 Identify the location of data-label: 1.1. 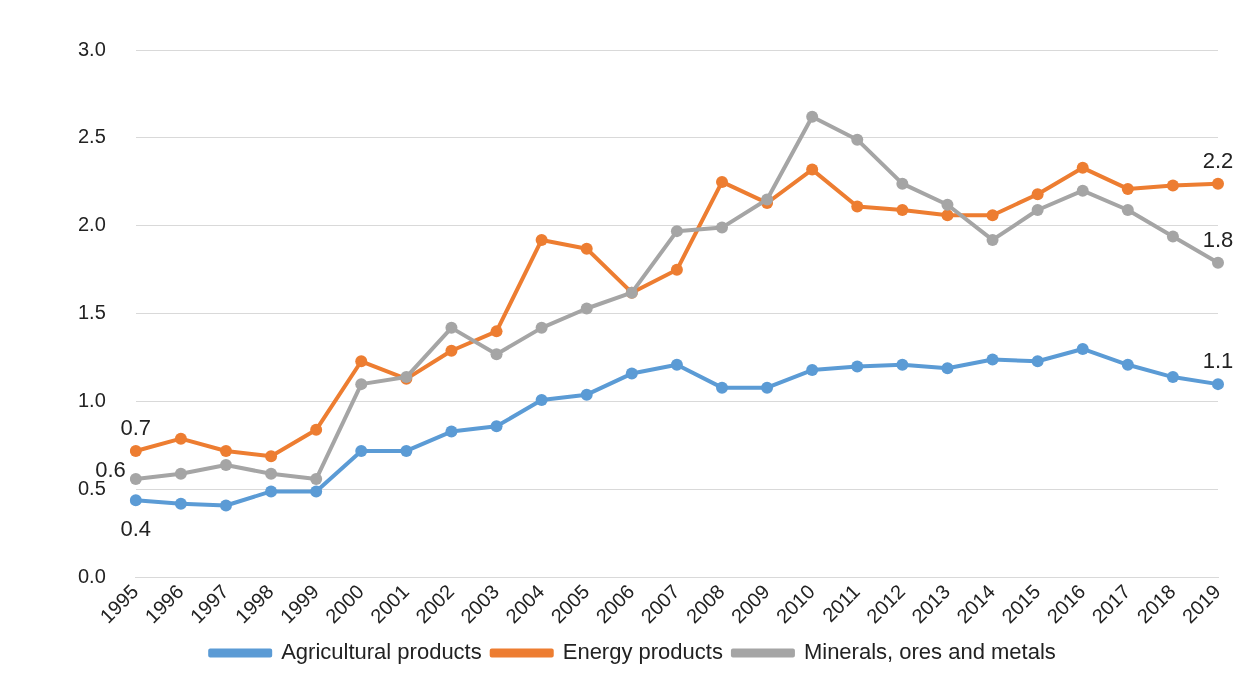
(1218, 361).